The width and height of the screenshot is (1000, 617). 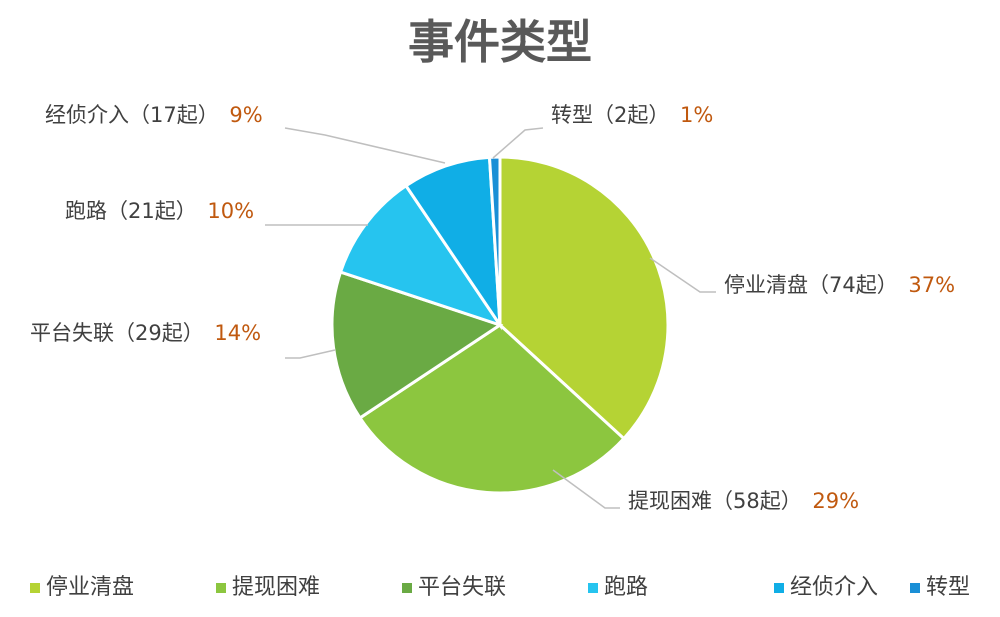 I want to click on slice-percent: 37%, so click(x=931, y=285).